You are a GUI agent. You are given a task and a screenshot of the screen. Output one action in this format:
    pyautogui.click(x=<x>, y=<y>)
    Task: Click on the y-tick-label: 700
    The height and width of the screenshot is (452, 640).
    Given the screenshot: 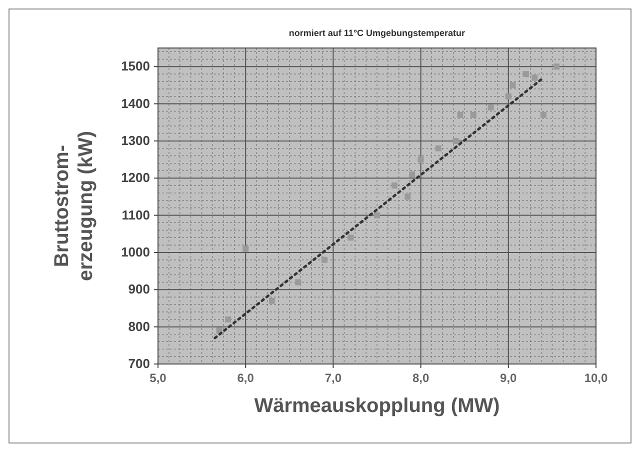 What is the action you would take?
    pyautogui.click(x=139, y=363)
    